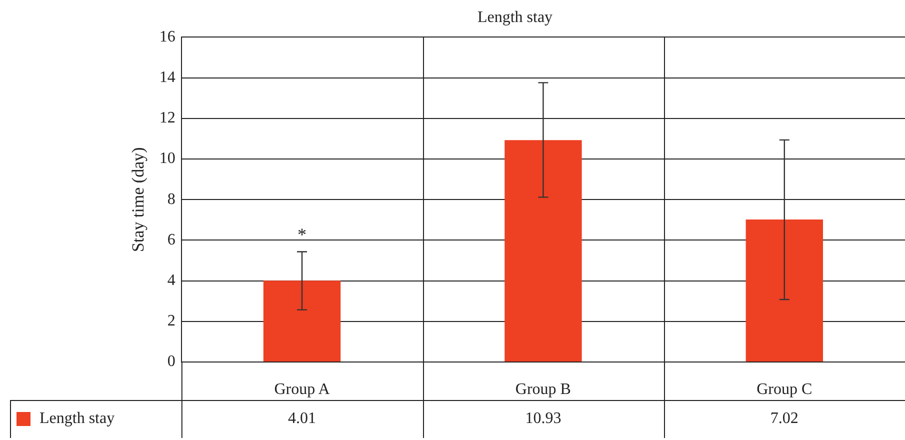 Image resolution: width=905 pixels, height=440 pixels. Describe the element at coordinates (138, 199) in the screenshot. I see `y-axis-title: Stay time (day)` at that location.